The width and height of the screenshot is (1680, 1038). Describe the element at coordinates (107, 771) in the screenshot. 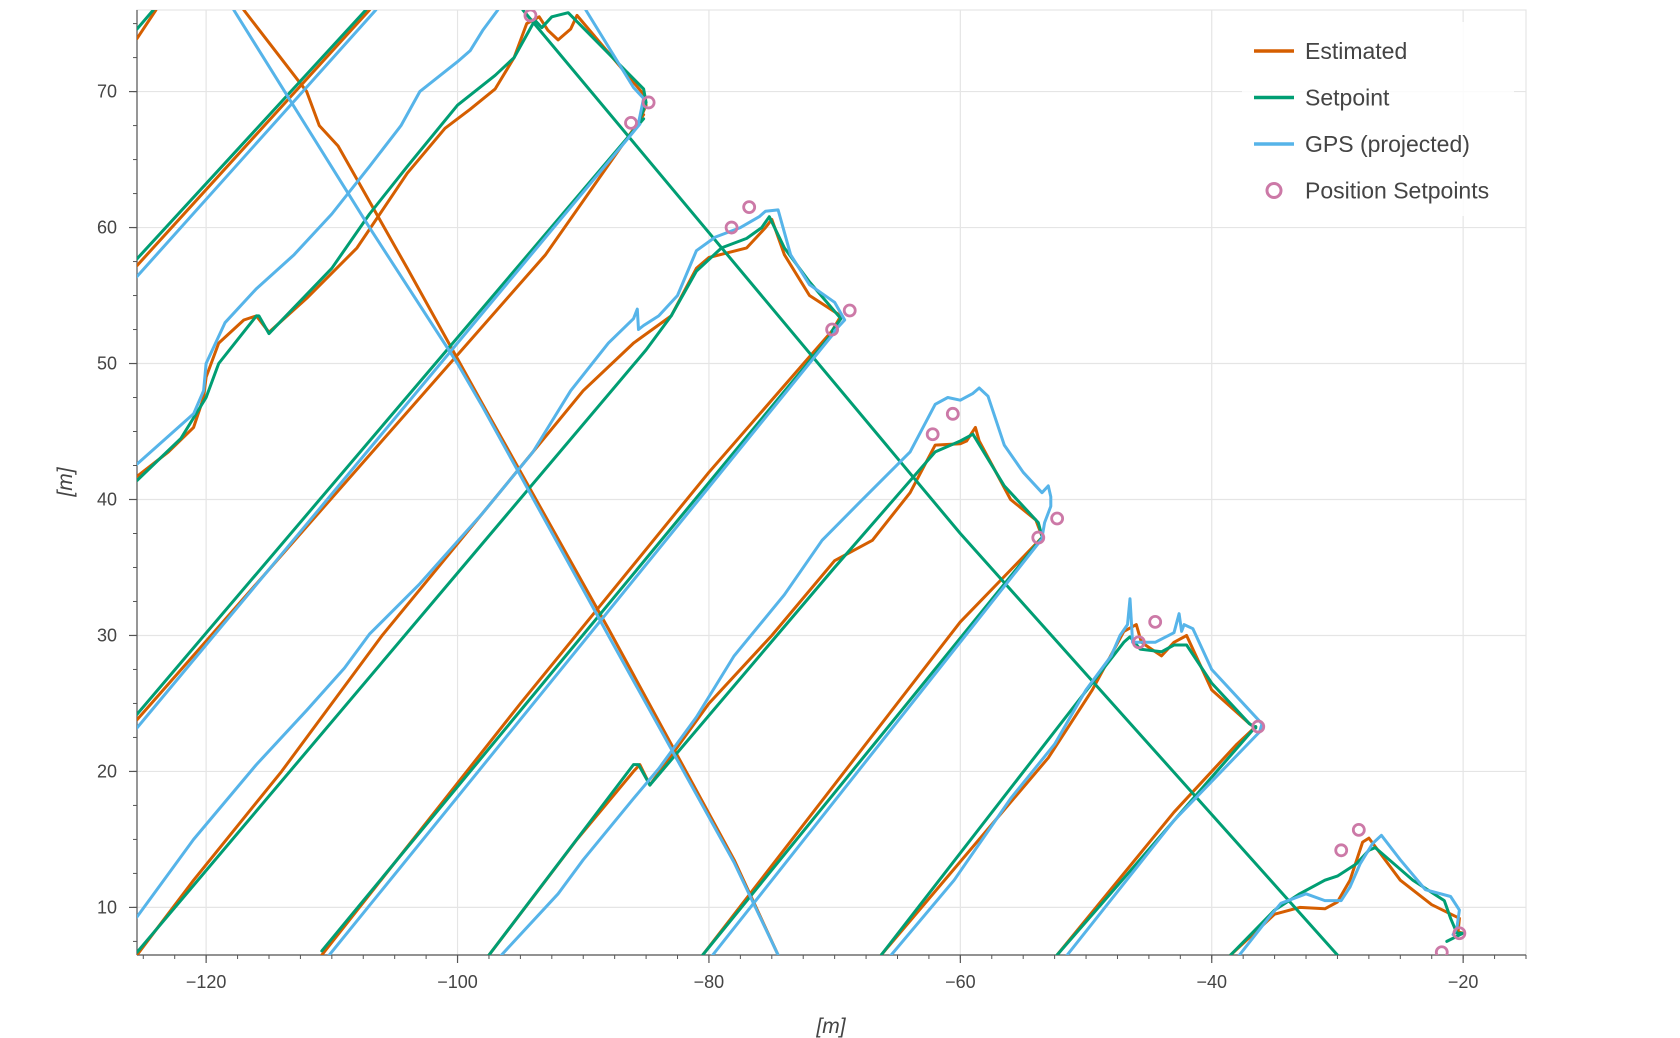

I see `y-tick-label: 20` at that location.